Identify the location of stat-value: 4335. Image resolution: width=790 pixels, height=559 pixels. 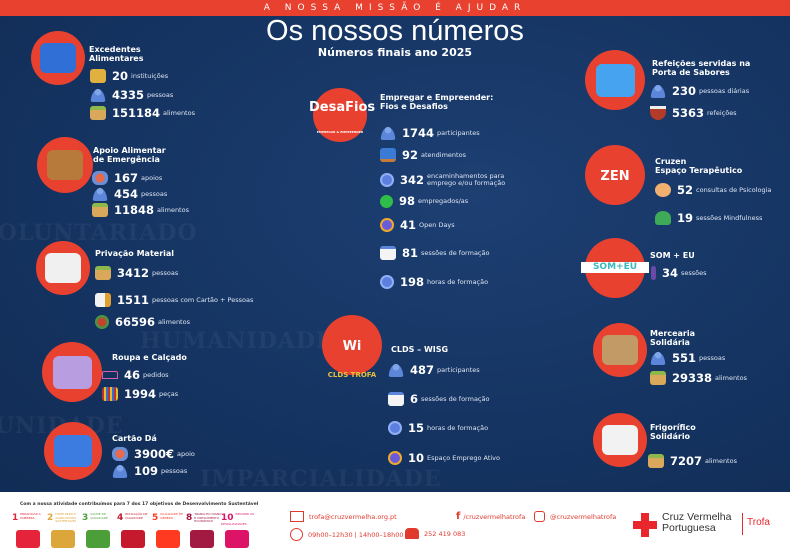
(128, 95).